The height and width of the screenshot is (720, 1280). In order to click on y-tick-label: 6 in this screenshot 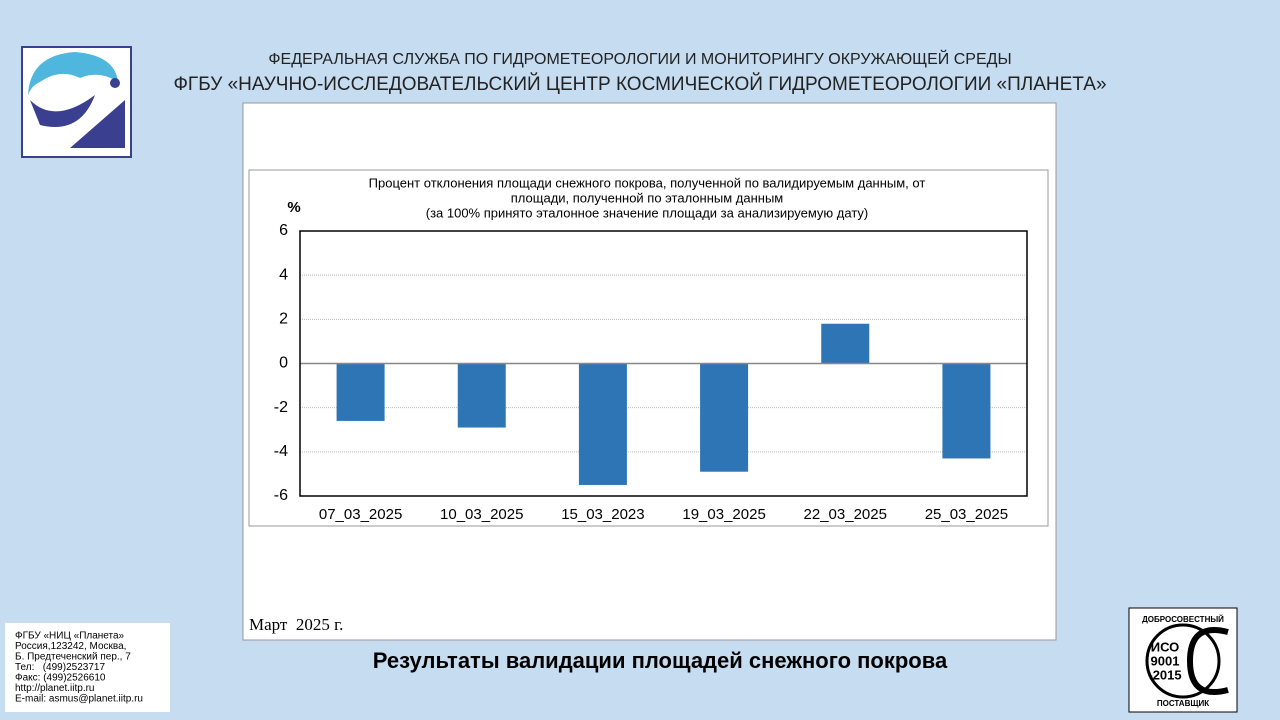, I will do `click(283, 230)`.